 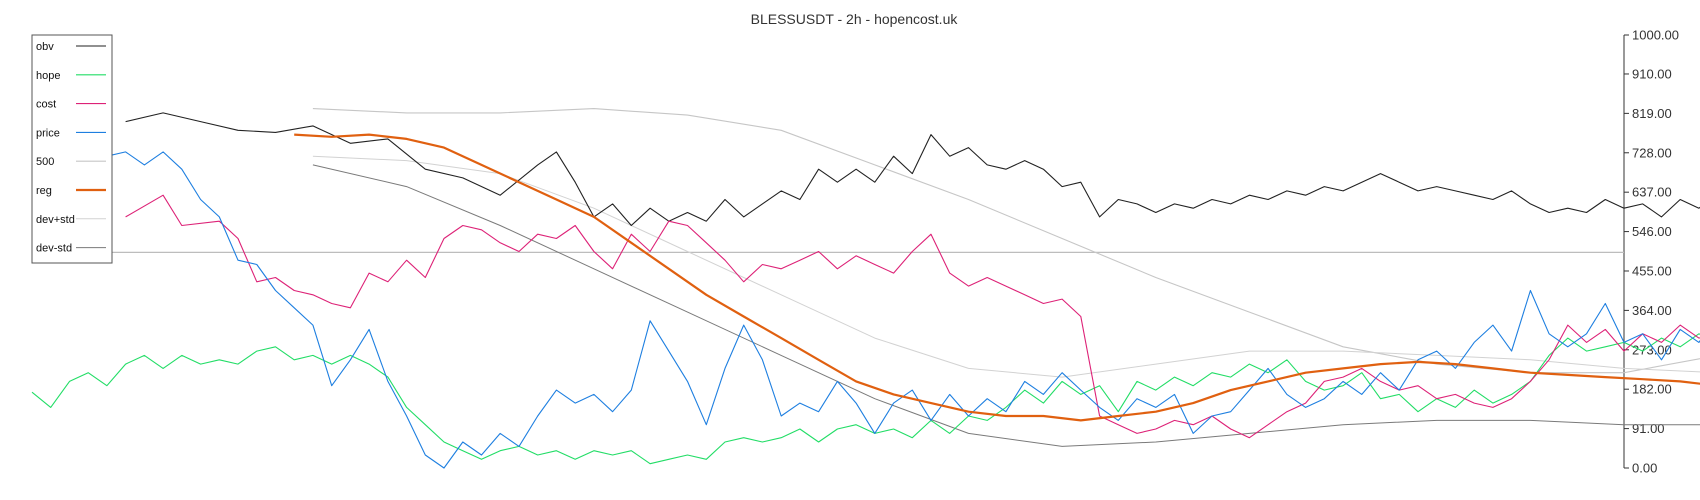 I want to click on y-tick-label: 728.00, so click(x=1652, y=152).